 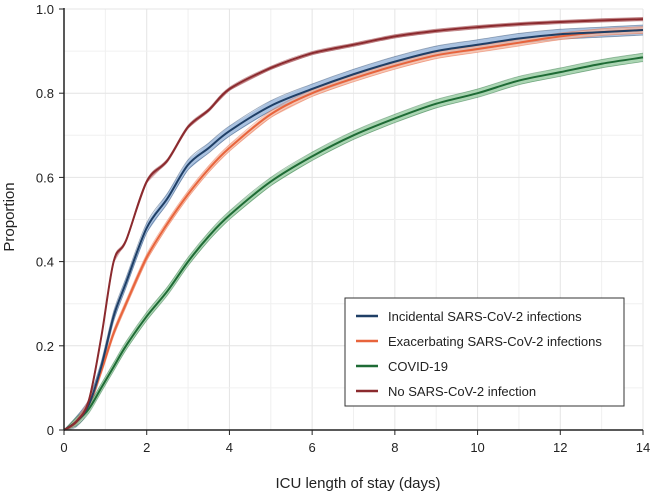 I want to click on legend-label: Incidental SARS-CoV-2 infections, so click(x=485, y=316).